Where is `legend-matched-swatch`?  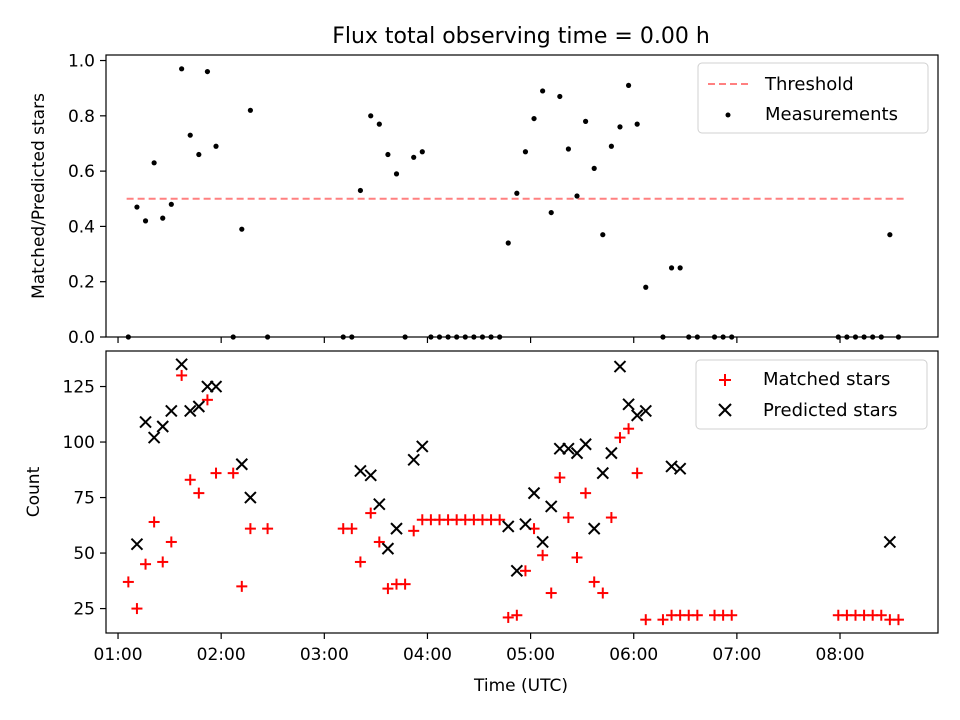 legend-matched-swatch is located at coordinates (725, 380).